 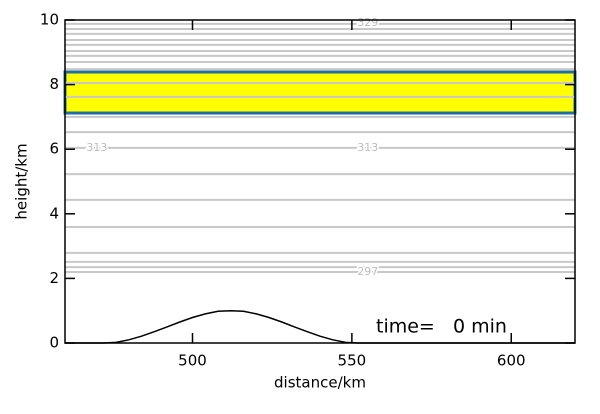 I want to click on y-tick-label: 10, so click(x=49, y=20).